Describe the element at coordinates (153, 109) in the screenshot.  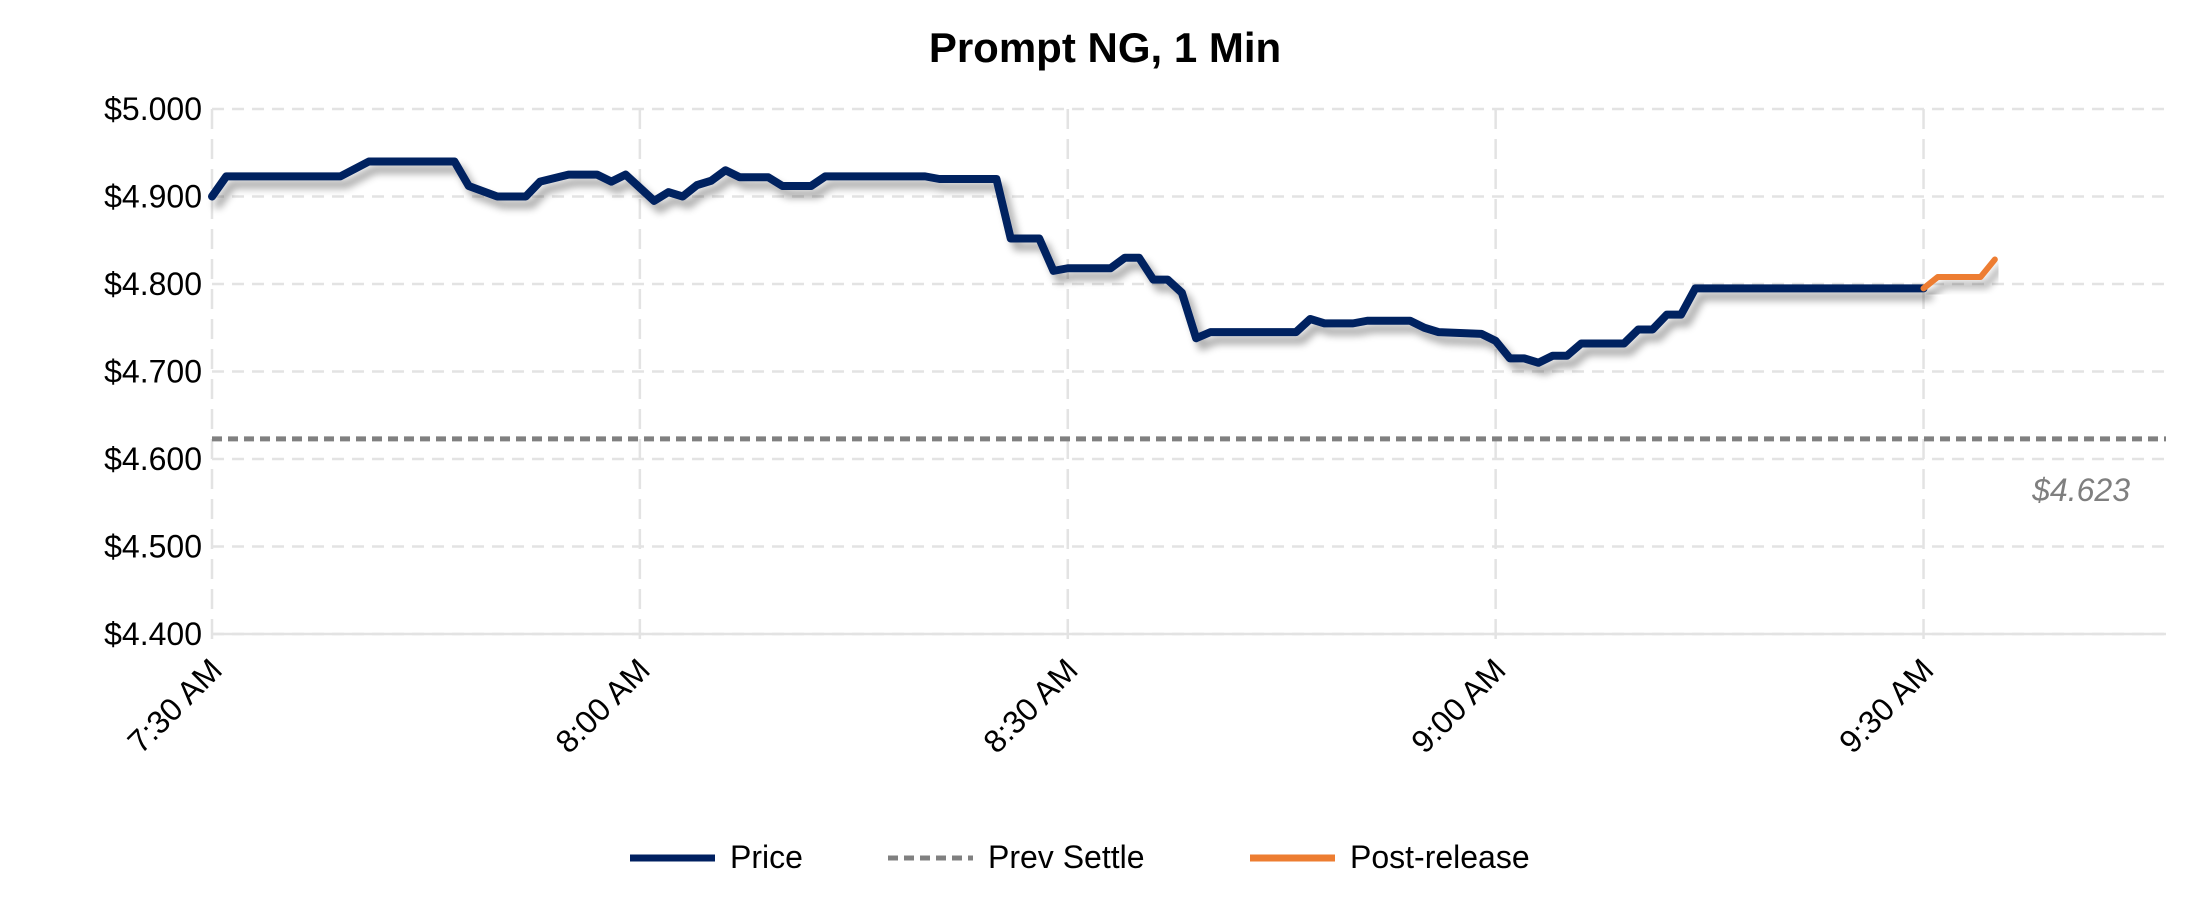
I see `y-tick-label: $5.000` at that location.